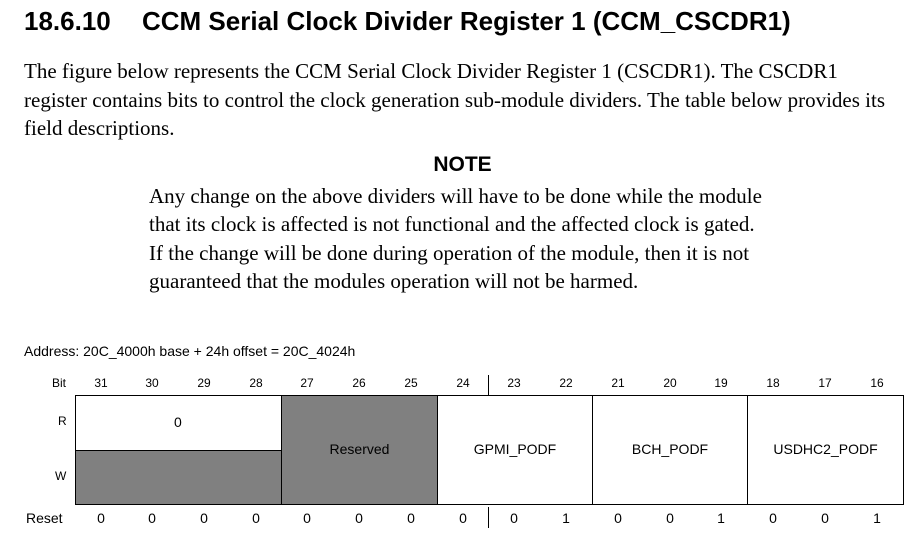 The width and height of the screenshot is (908, 533). What do you see at coordinates (61, 476) in the screenshot?
I see `write-row-label: W` at bounding box center [61, 476].